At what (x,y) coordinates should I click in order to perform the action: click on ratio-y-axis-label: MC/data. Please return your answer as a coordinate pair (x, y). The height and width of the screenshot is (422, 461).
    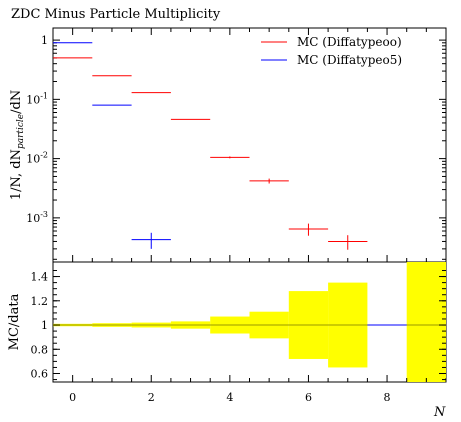
    Looking at the image, I should click on (14, 321).